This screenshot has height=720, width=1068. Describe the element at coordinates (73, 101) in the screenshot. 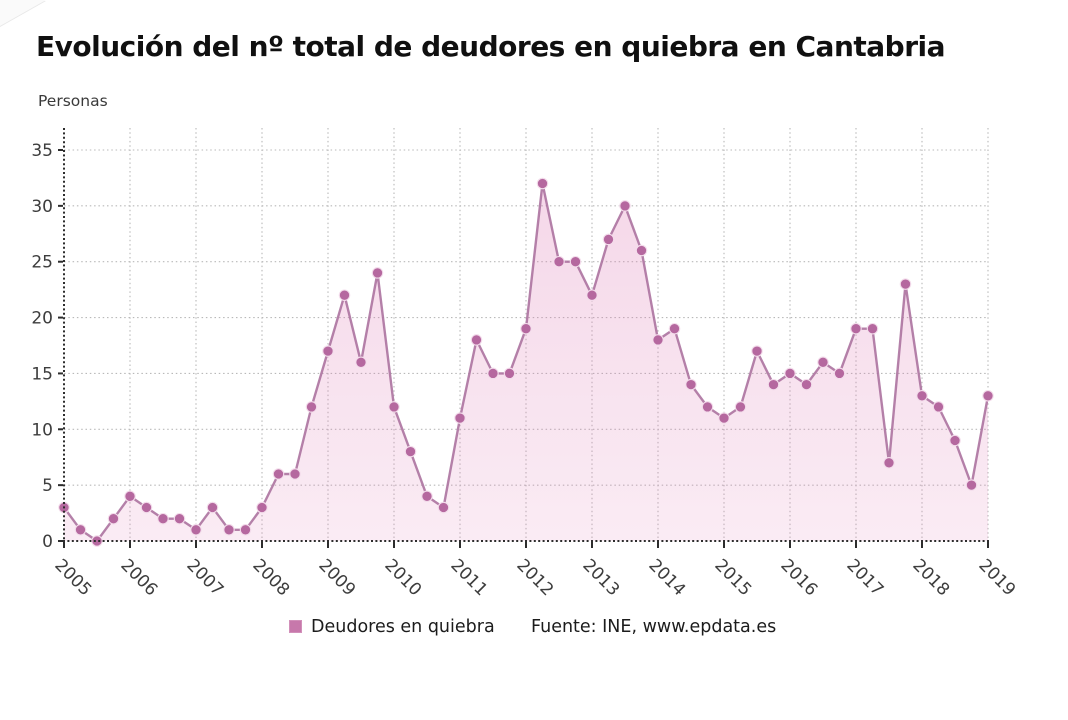

I see `y-axis-unit-label: Personas` at that location.